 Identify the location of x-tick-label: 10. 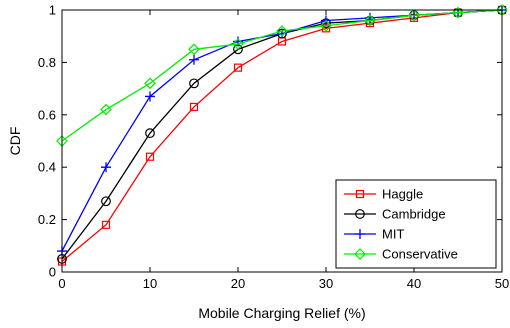
(150, 283).